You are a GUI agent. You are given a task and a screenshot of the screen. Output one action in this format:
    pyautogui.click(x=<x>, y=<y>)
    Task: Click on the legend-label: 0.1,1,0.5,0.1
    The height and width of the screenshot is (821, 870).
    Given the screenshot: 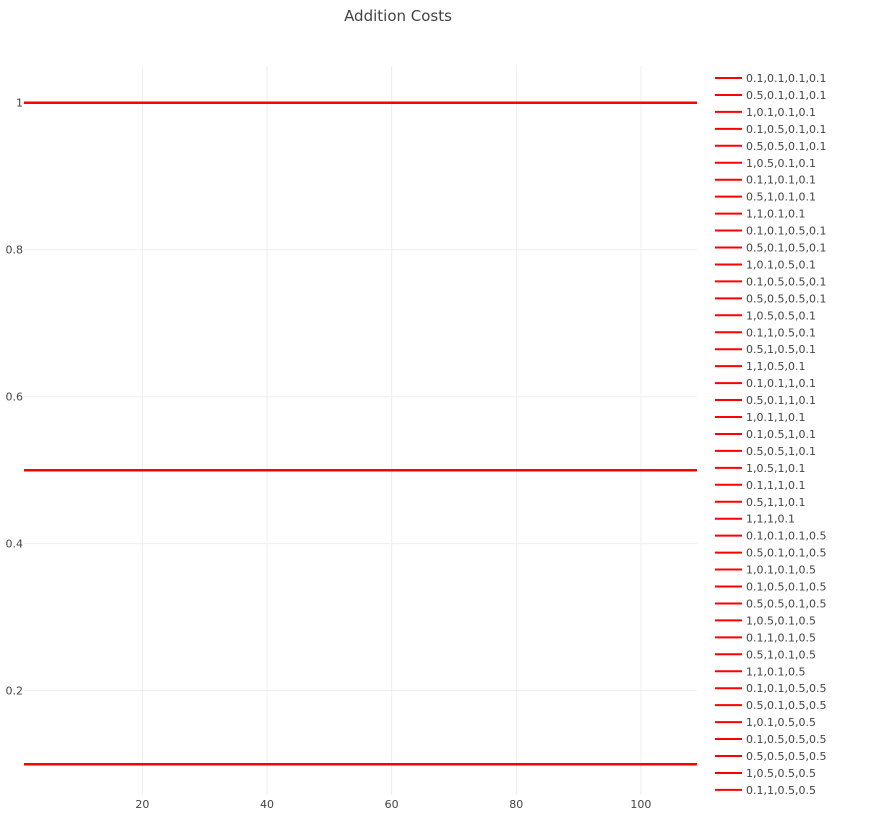 What is the action you would take?
    pyautogui.click(x=781, y=332)
    